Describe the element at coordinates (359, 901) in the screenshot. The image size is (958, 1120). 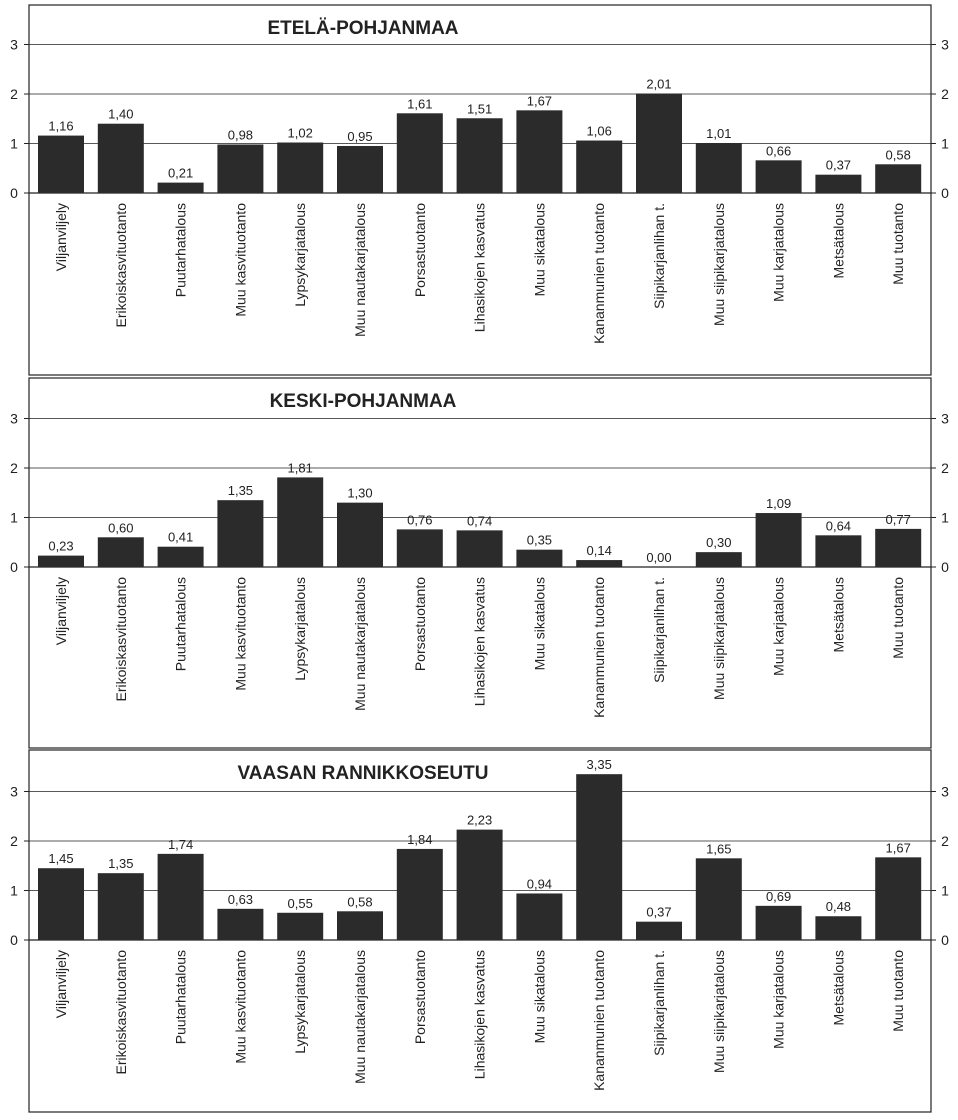
I see `bar-value-label: 0,58` at that location.